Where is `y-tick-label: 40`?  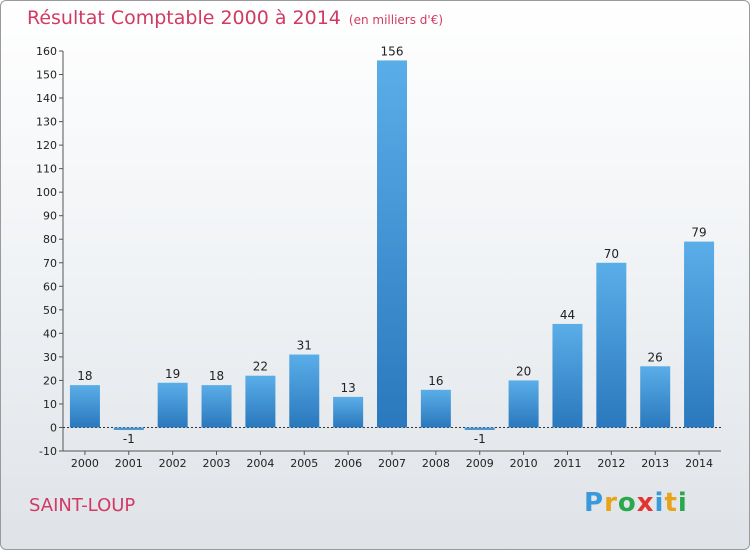 y-tick-label: 40 is located at coordinates (50, 333).